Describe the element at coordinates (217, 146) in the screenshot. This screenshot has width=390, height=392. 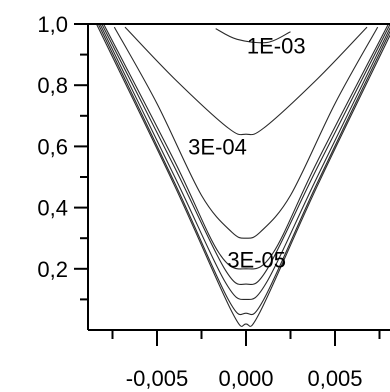
I see `contour-label: 3E-04` at that location.